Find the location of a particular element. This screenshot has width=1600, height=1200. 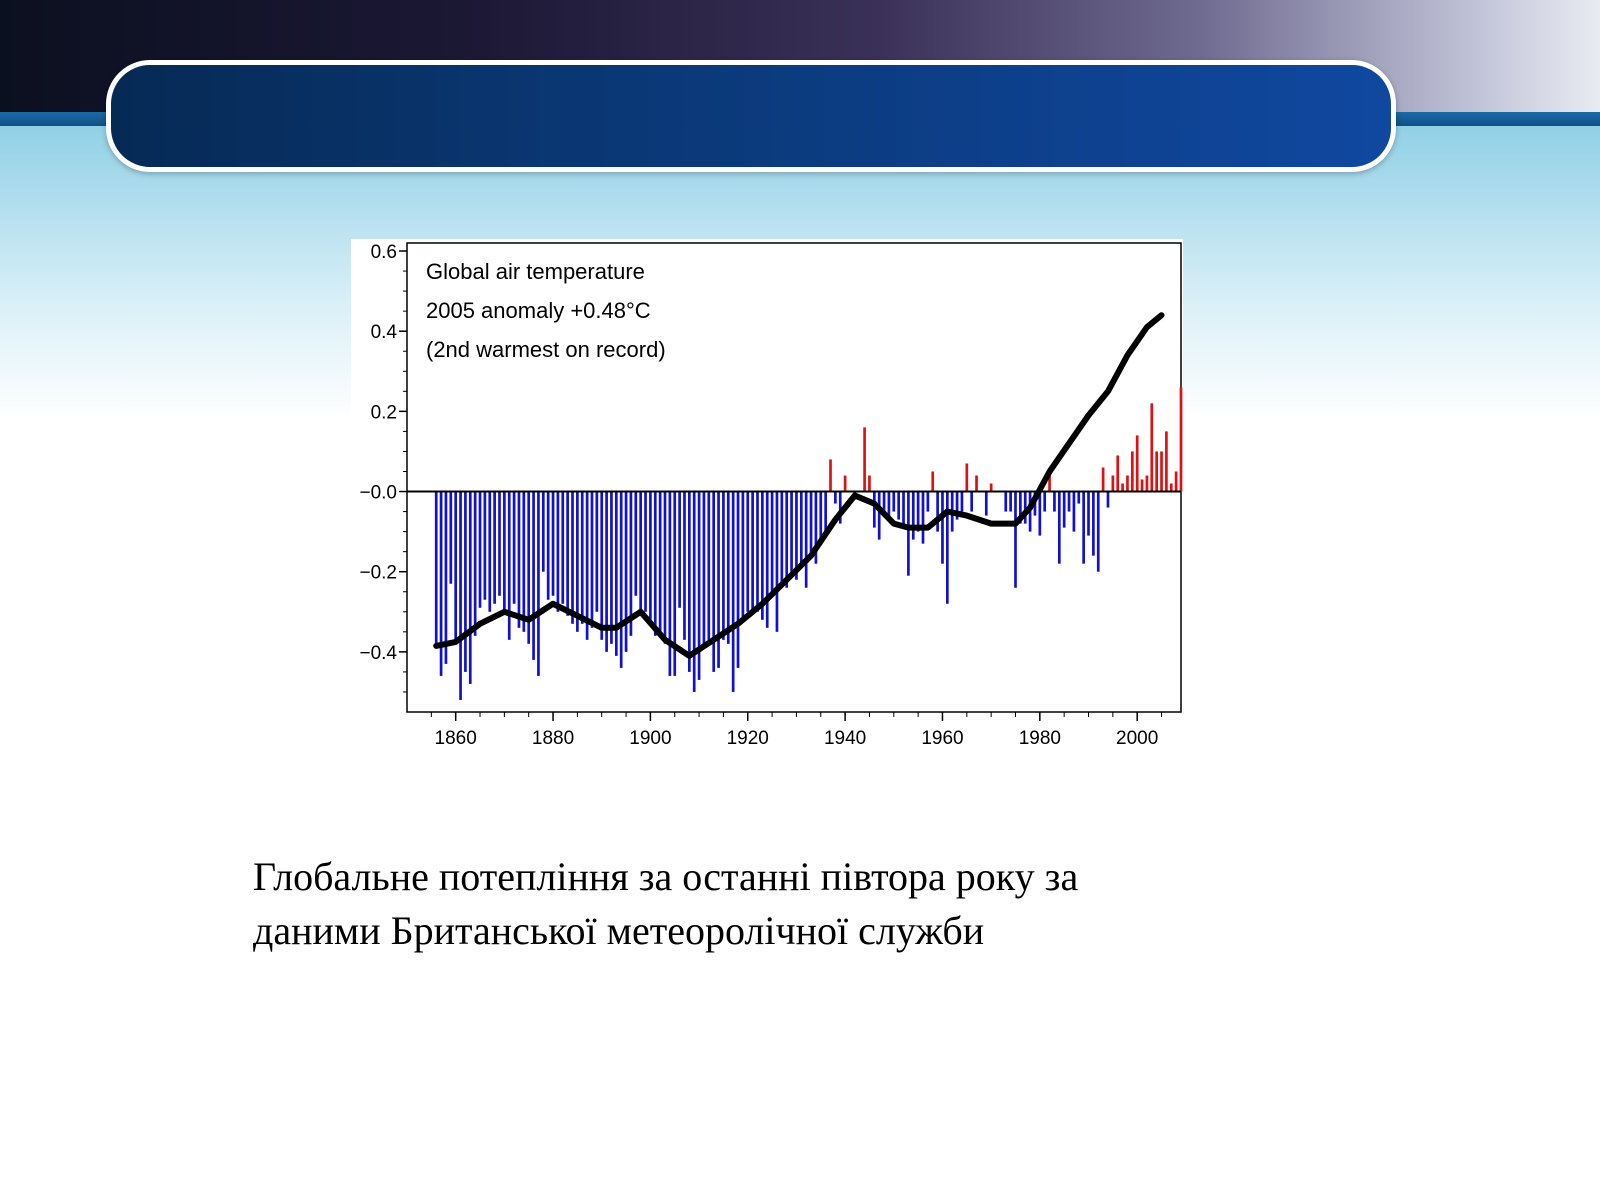

anomaly-bars is located at coordinates (808, 543).